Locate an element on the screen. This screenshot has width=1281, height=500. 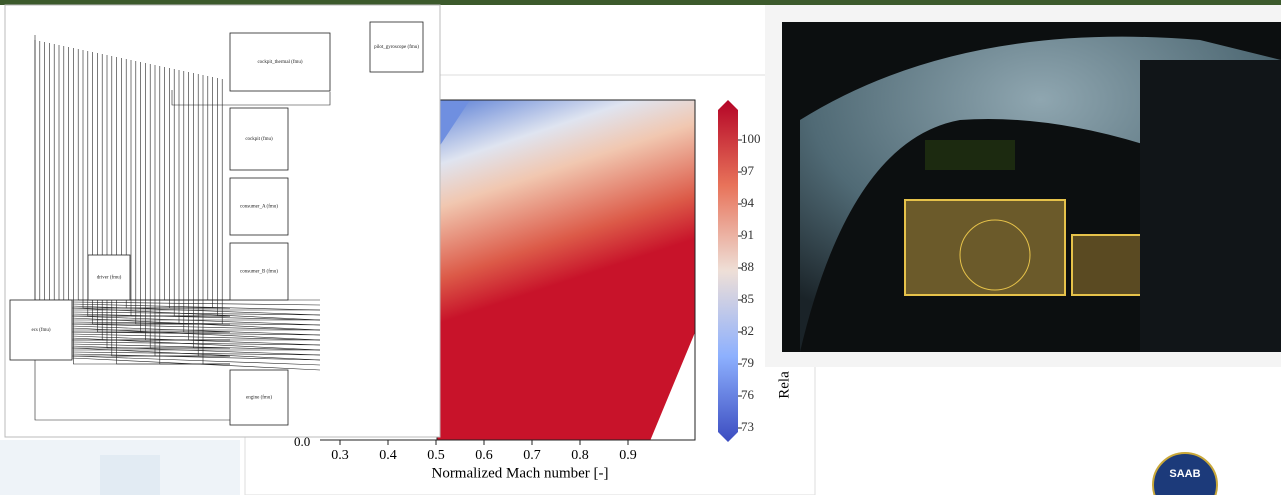
diagram-block-label: consumer_B (fmu) is located at coordinates (259, 272).